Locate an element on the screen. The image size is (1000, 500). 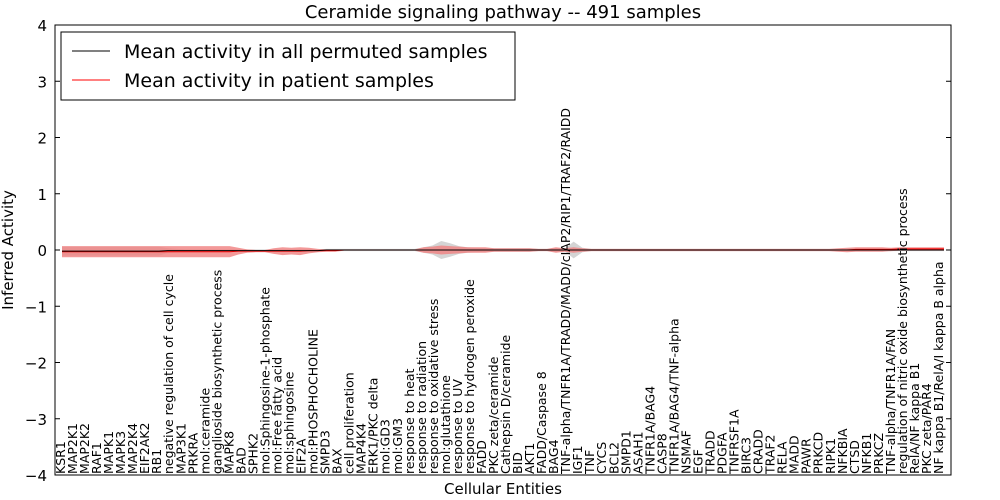
x-category-label: RELA is located at coordinates (782, 457).